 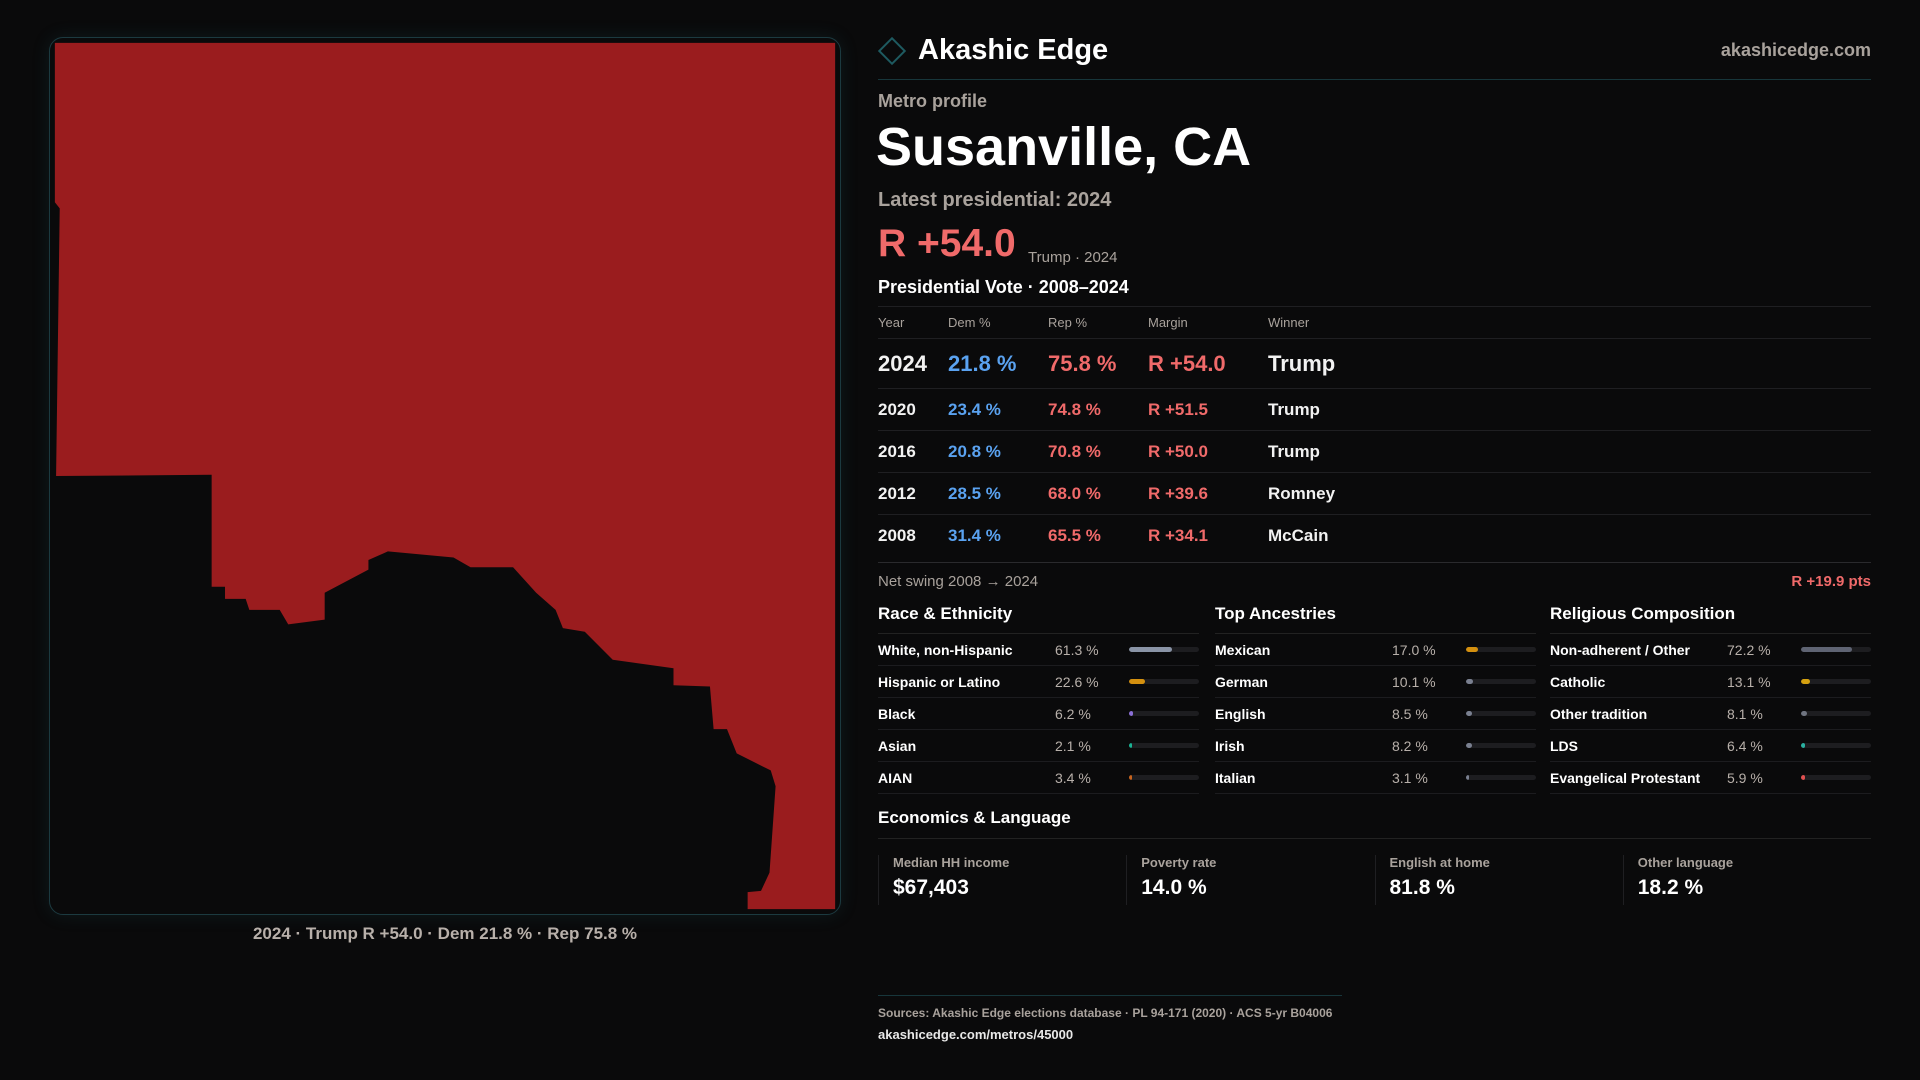 What do you see at coordinates (1795, 50) in the screenshot?
I see `site-link: akashicedge.com` at bounding box center [1795, 50].